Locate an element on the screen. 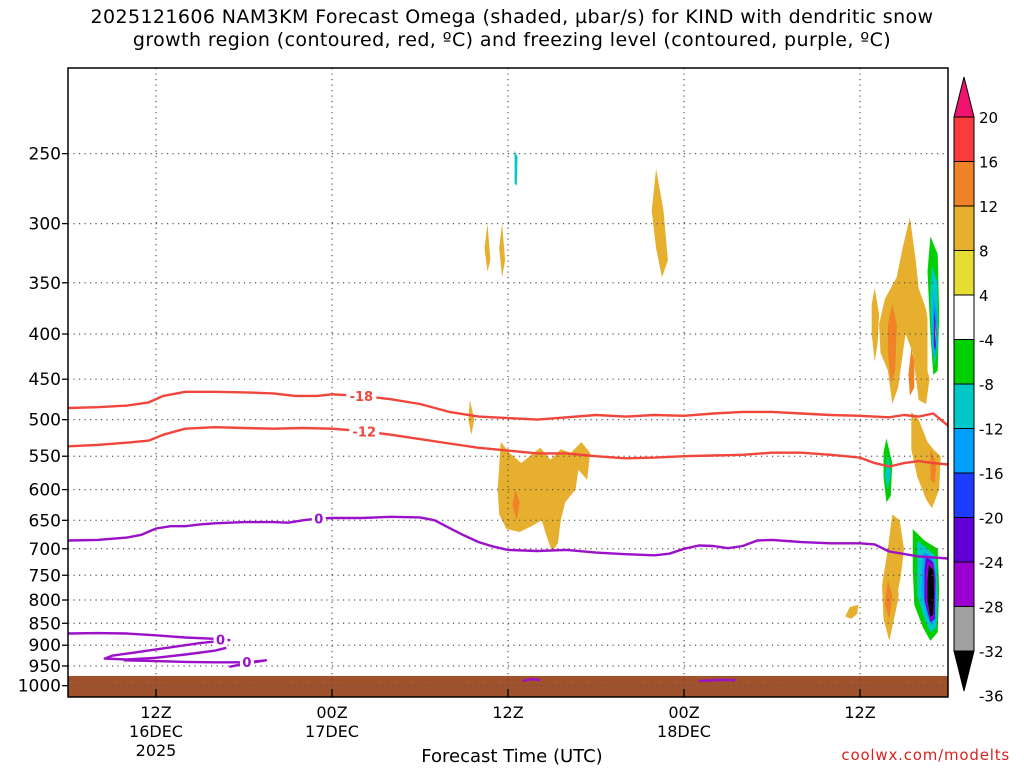 The height and width of the screenshot is (768, 1024). colorbar-bottom-arrow is located at coordinates (964, 671).